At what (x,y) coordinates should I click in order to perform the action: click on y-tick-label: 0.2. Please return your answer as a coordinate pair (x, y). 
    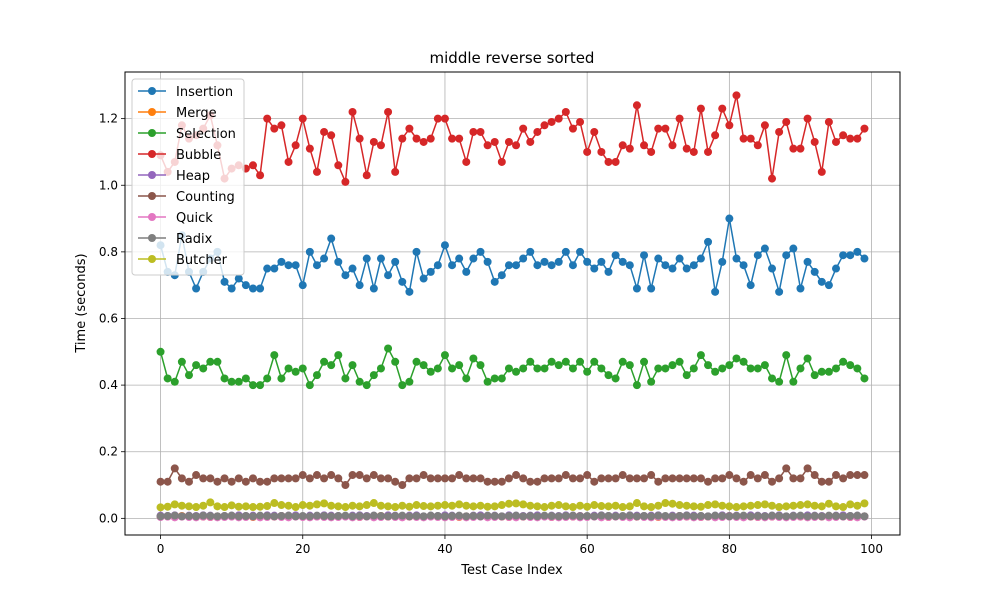
    Looking at the image, I should click on (108, 452).